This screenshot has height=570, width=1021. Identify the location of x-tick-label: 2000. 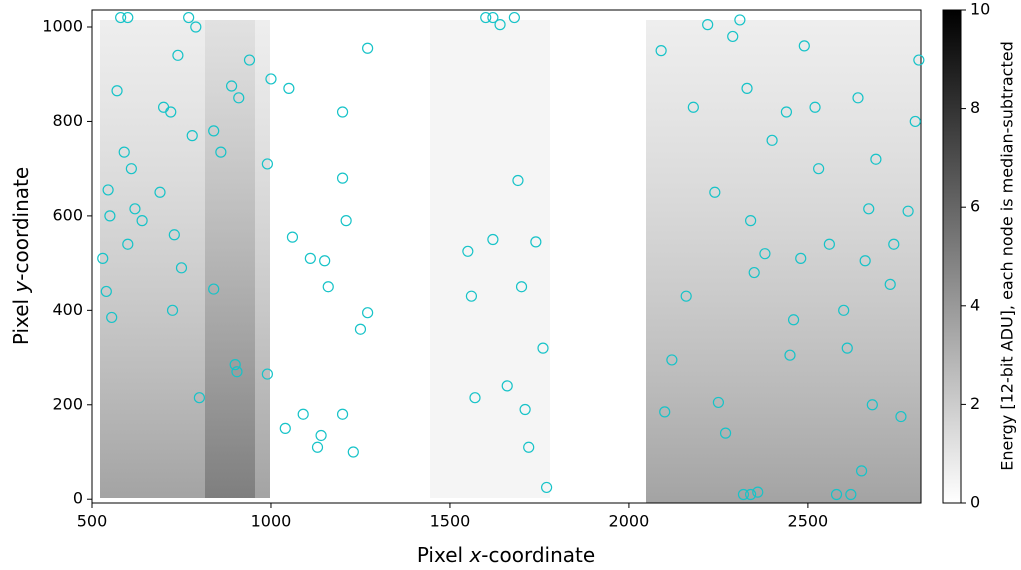
(629, 521).